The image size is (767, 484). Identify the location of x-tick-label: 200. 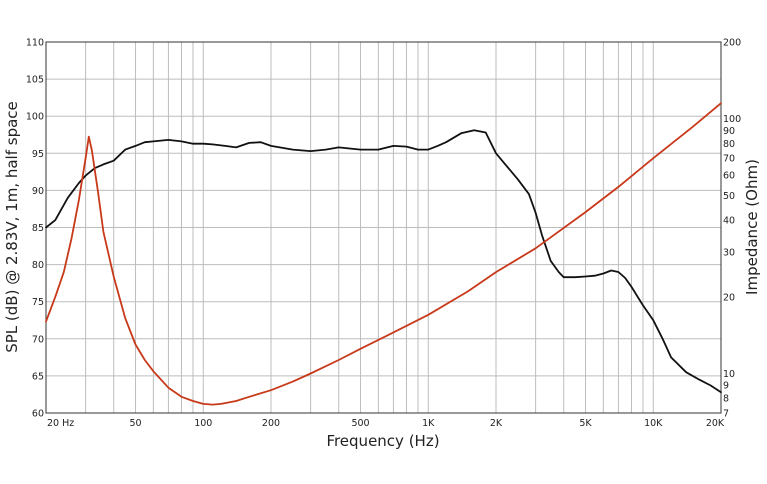
(271, 423).